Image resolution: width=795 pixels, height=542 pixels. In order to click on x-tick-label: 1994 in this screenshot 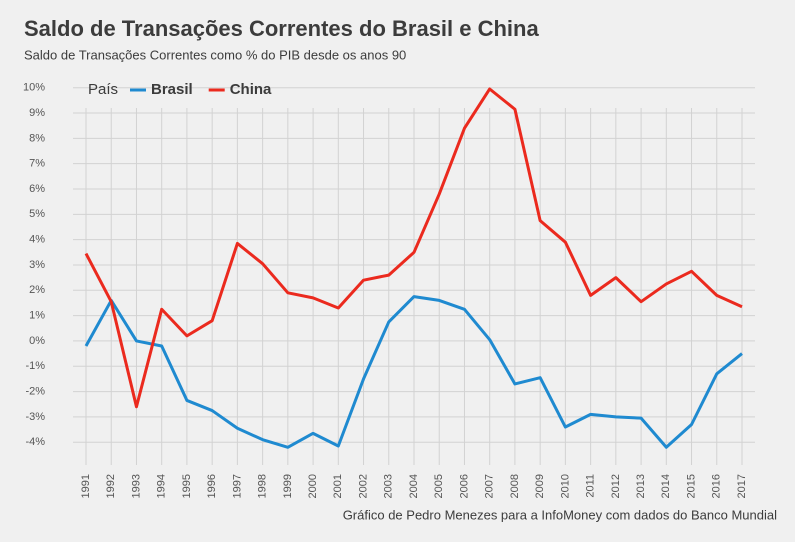, I will do `click(162, 486)`.